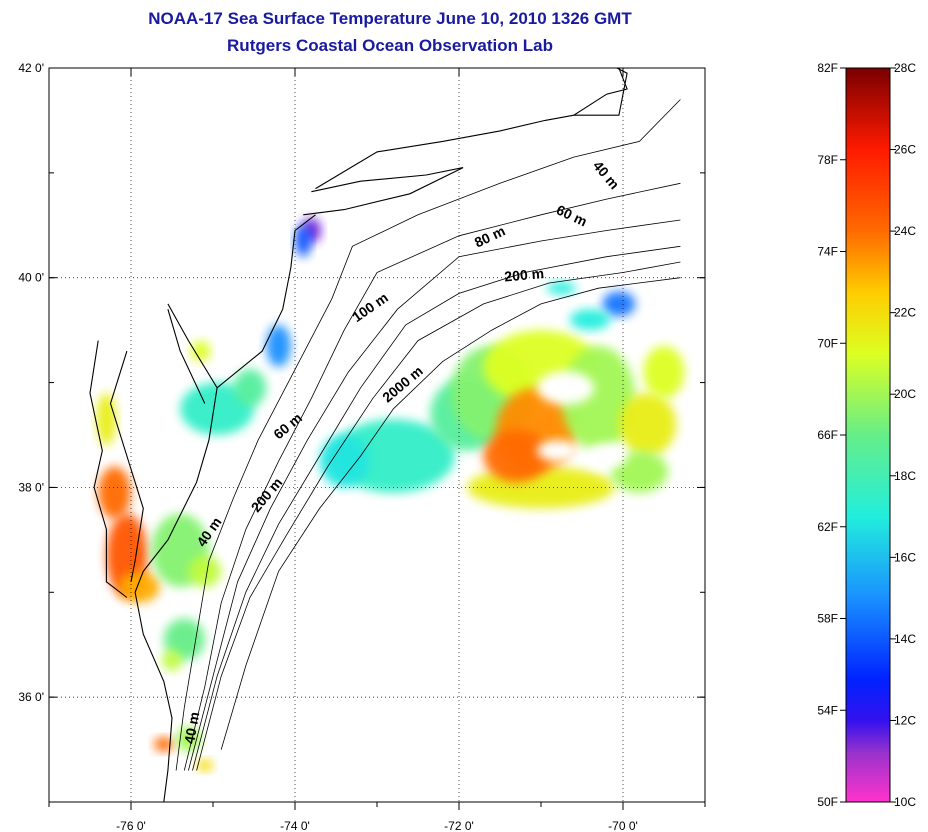  I want to click on colorbar-c-label: 16C, so click(905, 557).